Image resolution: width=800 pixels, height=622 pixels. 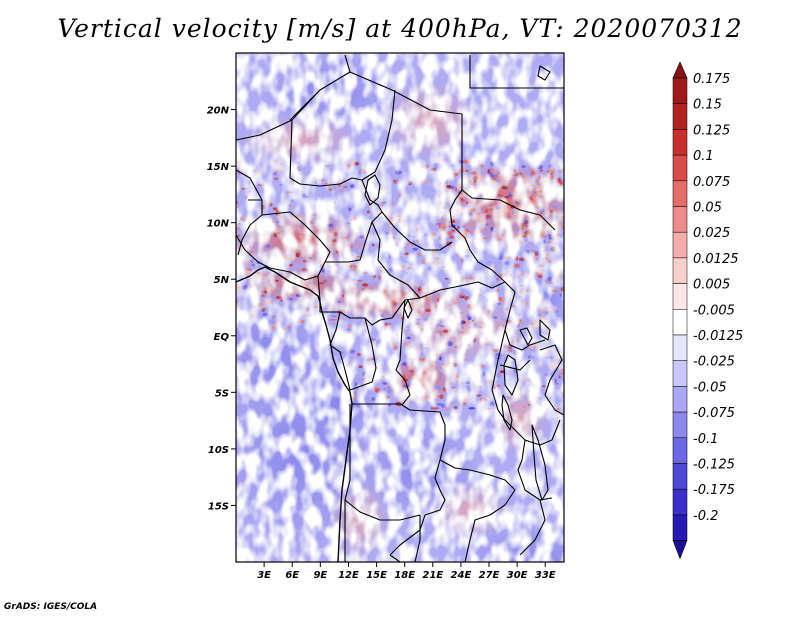 I want to click on colorbar-label: 0.05, so click(x=707, y=208).